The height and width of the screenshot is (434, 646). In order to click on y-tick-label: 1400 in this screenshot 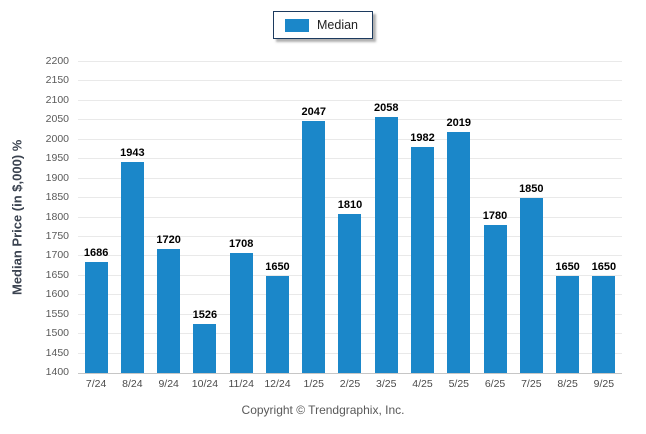, I will do `click(57, 372)`.